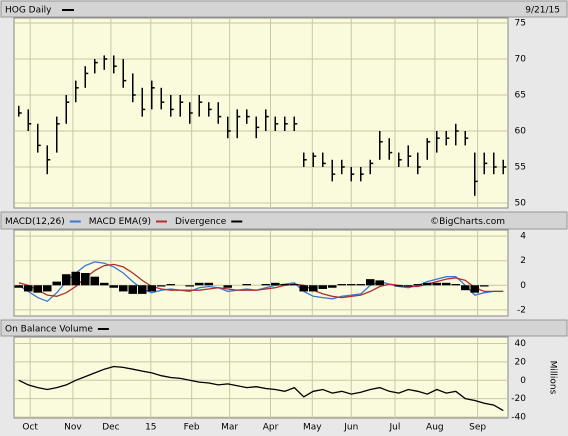 This screenshot has width=568, height=436. What do you see at coordinates (350, 428) in the screenshot?
I see `x-tick-label: Jun` at bounding box center [350, 428].